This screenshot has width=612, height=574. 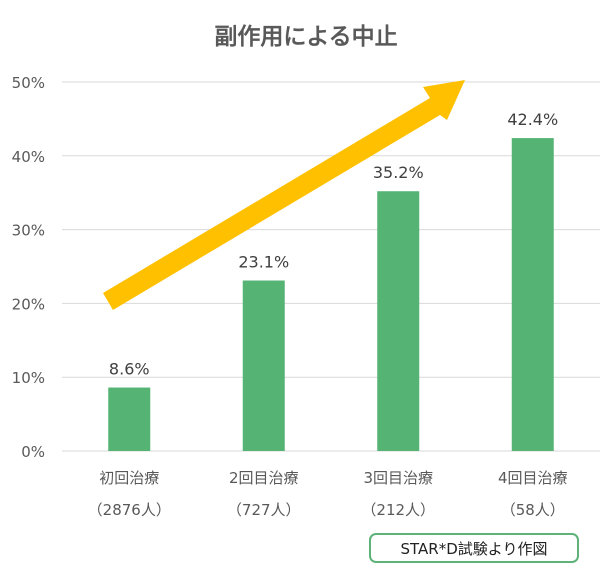 I want to click on category-label: 3回目治療, so click(x=398, y=478).